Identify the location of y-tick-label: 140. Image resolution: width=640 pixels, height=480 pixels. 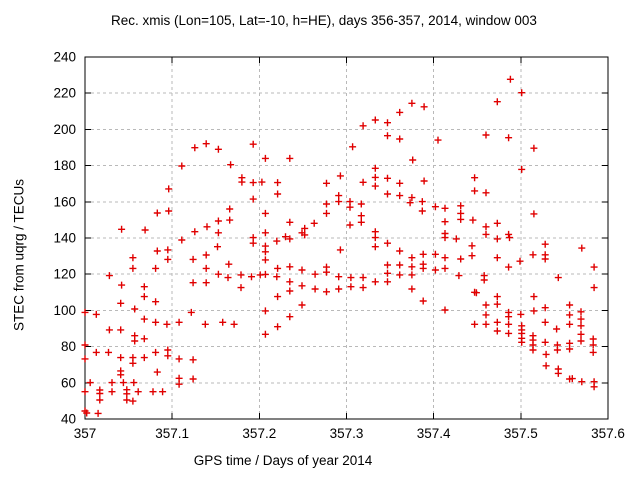
(64, 238).